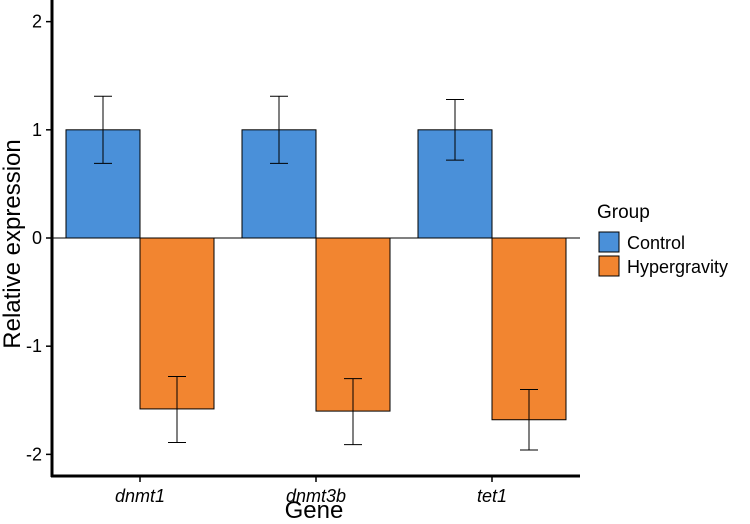  What do you see at coordinates (177, 409) in the screenshot?
I see `error-bar-hypergravity-dnmt1` at bounding box center [177, 409].